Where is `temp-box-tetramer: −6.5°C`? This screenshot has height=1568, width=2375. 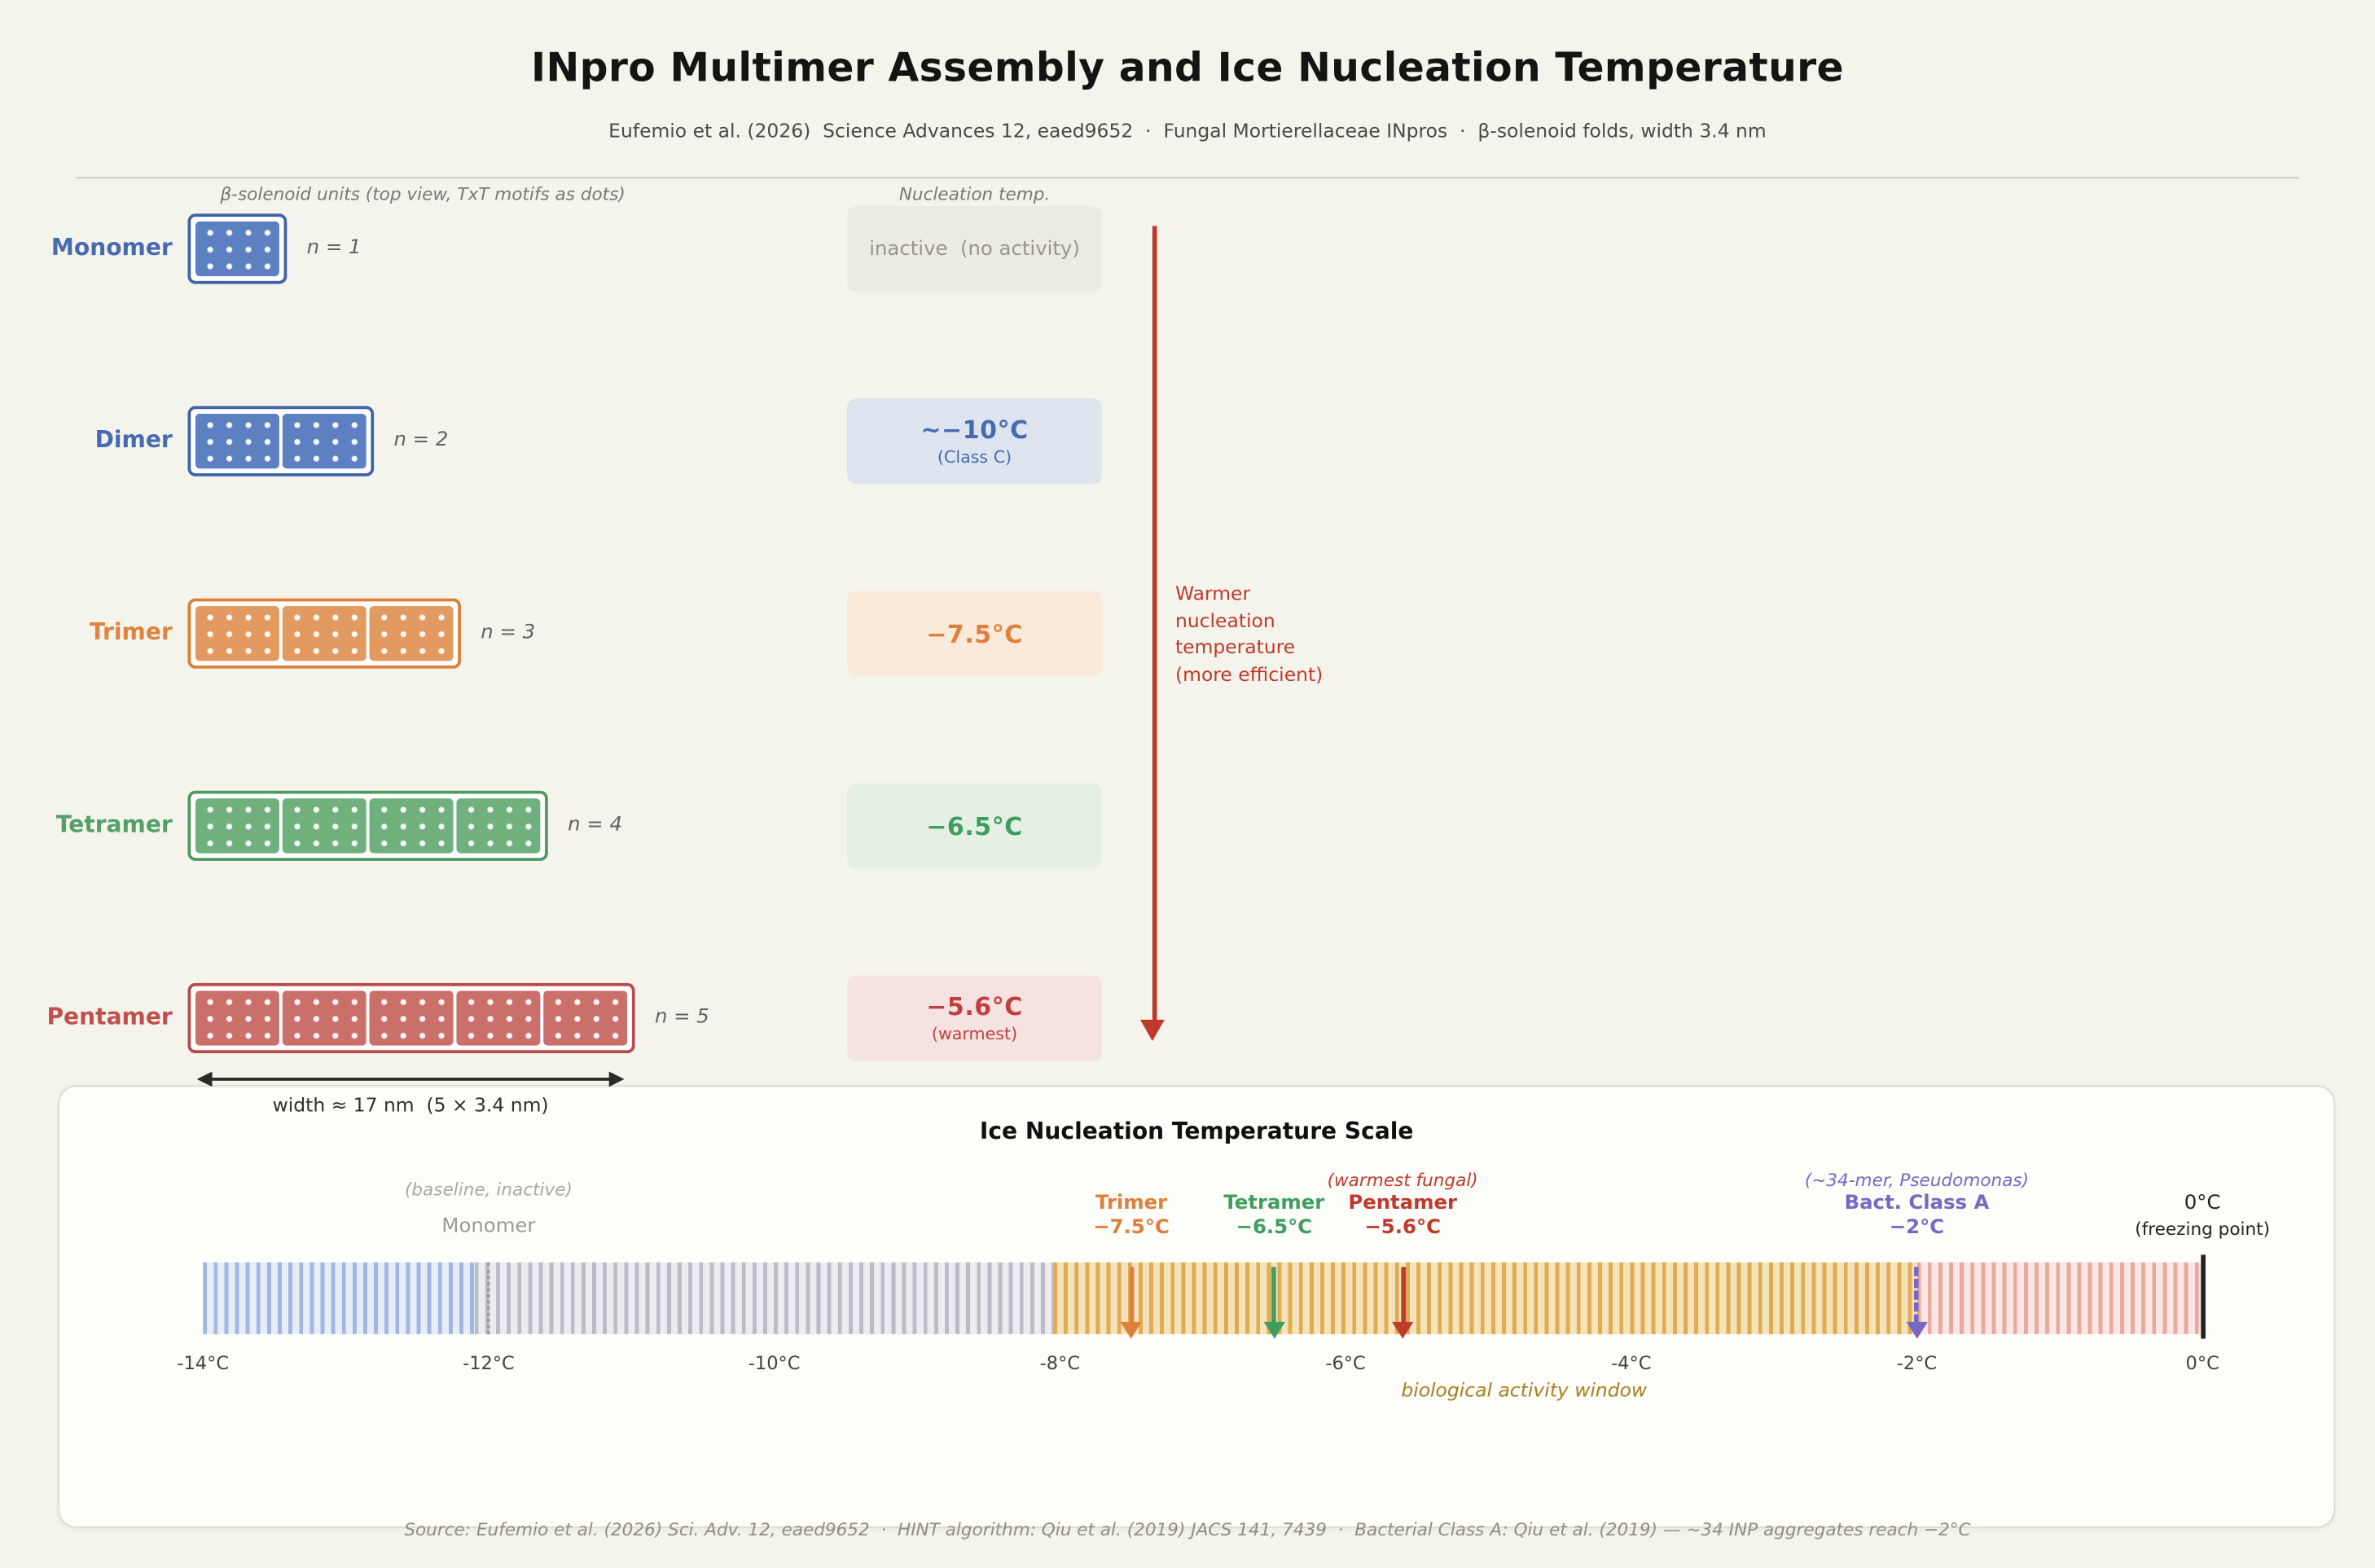
temp-box-tetramer: −6.5°C is located at coordinates (975, 826).